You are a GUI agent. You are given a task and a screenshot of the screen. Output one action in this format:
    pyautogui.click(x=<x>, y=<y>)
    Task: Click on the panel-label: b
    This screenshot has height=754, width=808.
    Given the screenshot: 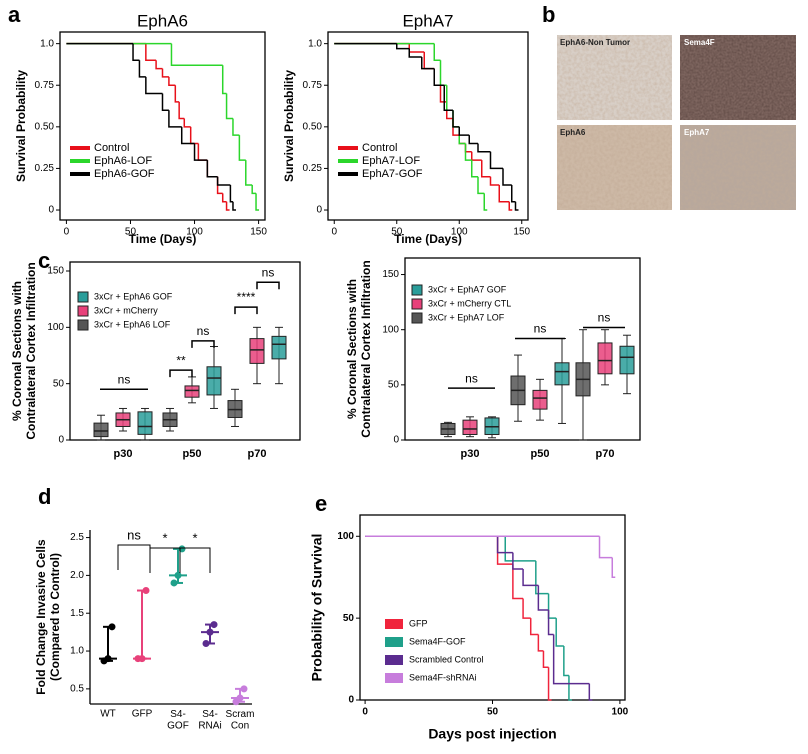 What is the action you would take?
    pyautogui.click(x=548, y=14)
    